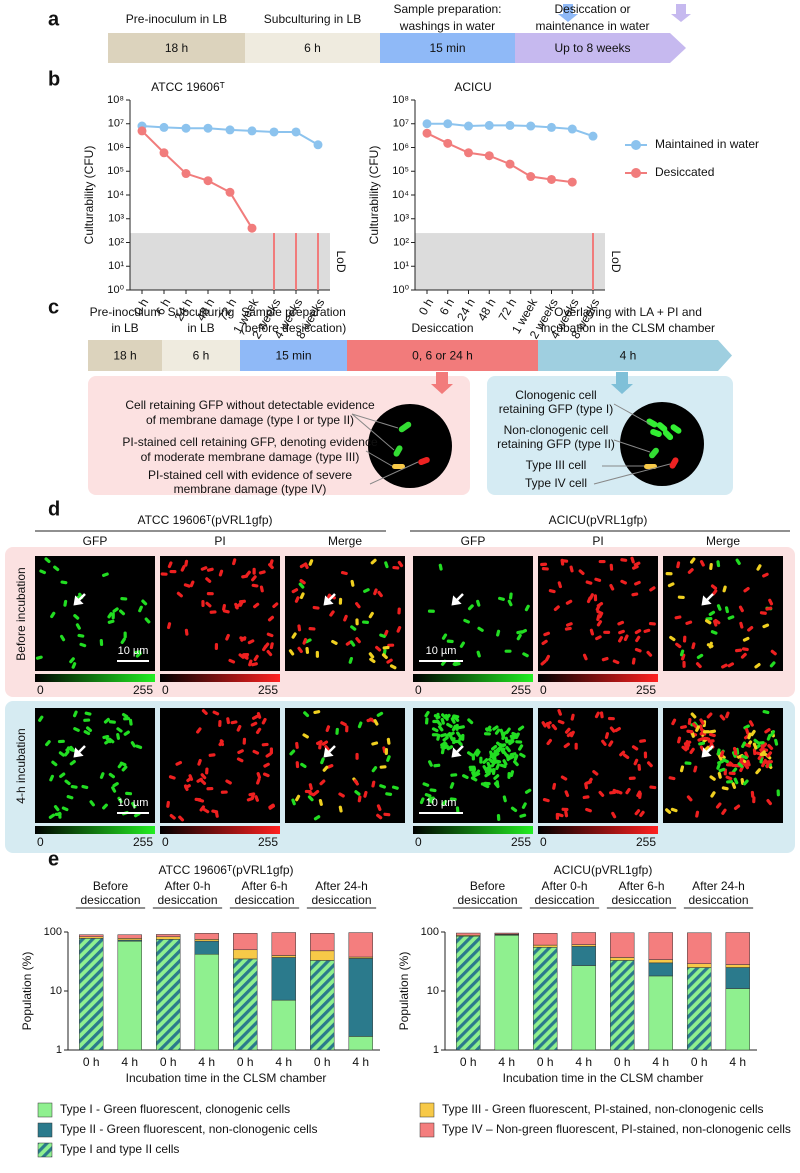 The width and height of the screenshot is (800, 1173). What do you see at coordinates (312, 48) in the screenshot?
I see `step-duration: 6 h` at bounding box center [312, 48].